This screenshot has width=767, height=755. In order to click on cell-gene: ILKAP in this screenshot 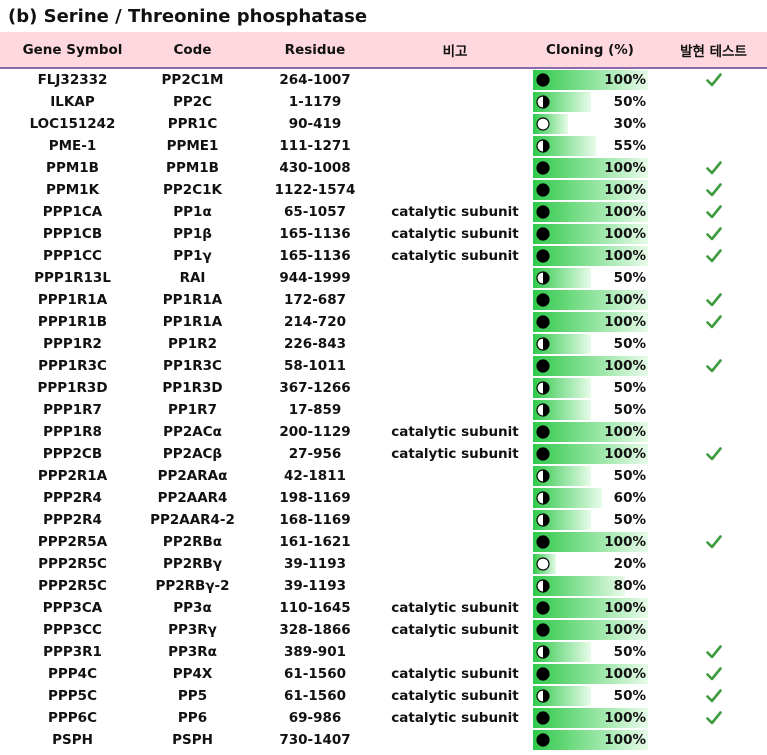, I will do `click(72, 102)`.